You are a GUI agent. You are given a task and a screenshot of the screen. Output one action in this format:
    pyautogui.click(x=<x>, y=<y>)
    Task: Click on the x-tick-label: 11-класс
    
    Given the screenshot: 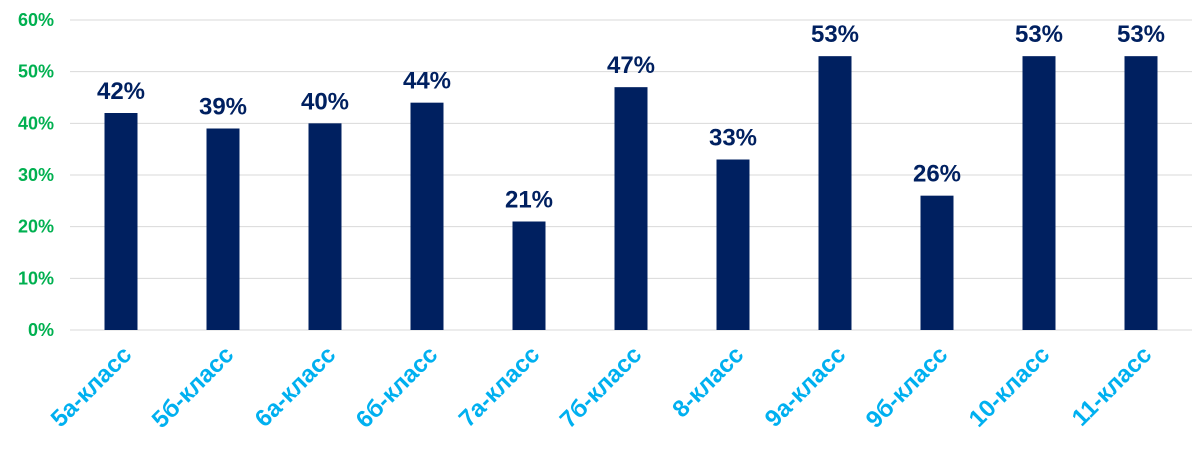 What is the action you would take?
    pyautogui.click(x=1112, y=386)
    